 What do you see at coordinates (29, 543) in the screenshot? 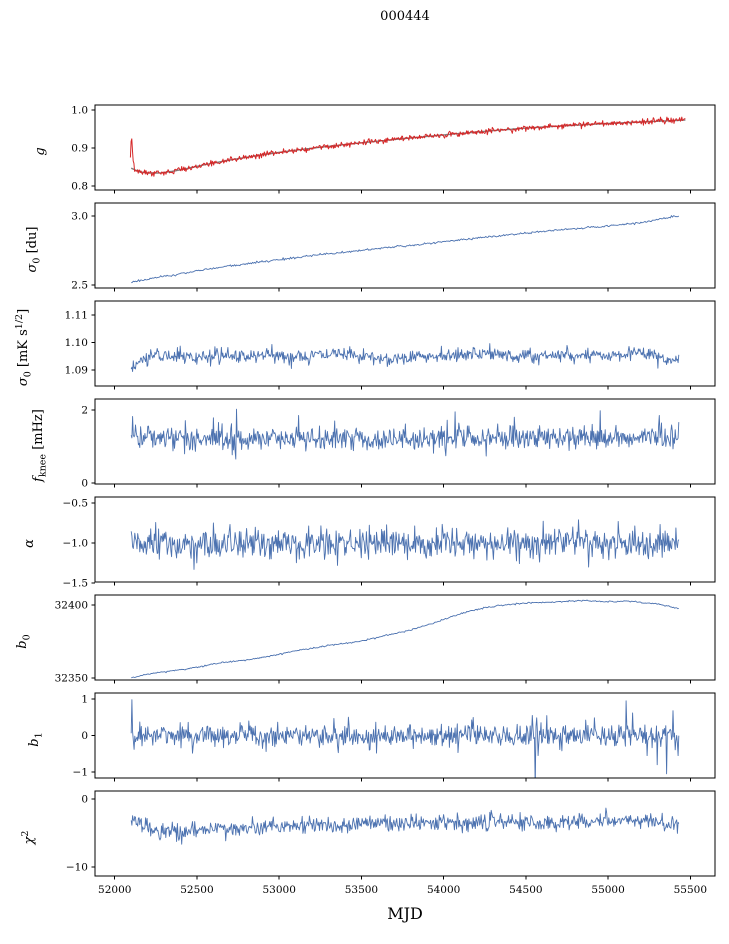
I see `y-axis-label-alpha: α` at bounding box center [29, 543].